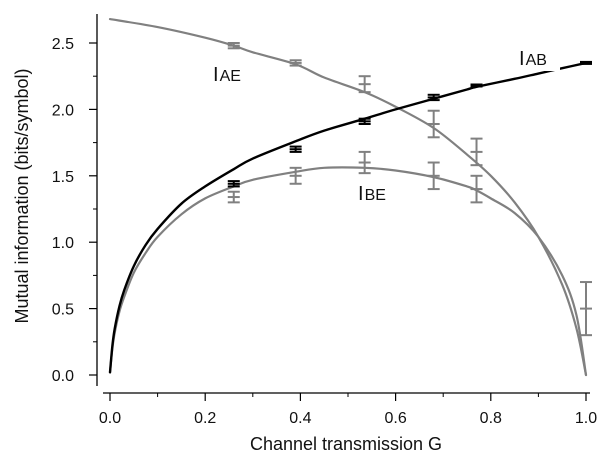 Image resolution: width=605 pixels, height=464 pixels. What do you see at coordinates (375, 195) in the screenshot?
I see `curve-label-sub: BE` at bounding box center [375, 195].